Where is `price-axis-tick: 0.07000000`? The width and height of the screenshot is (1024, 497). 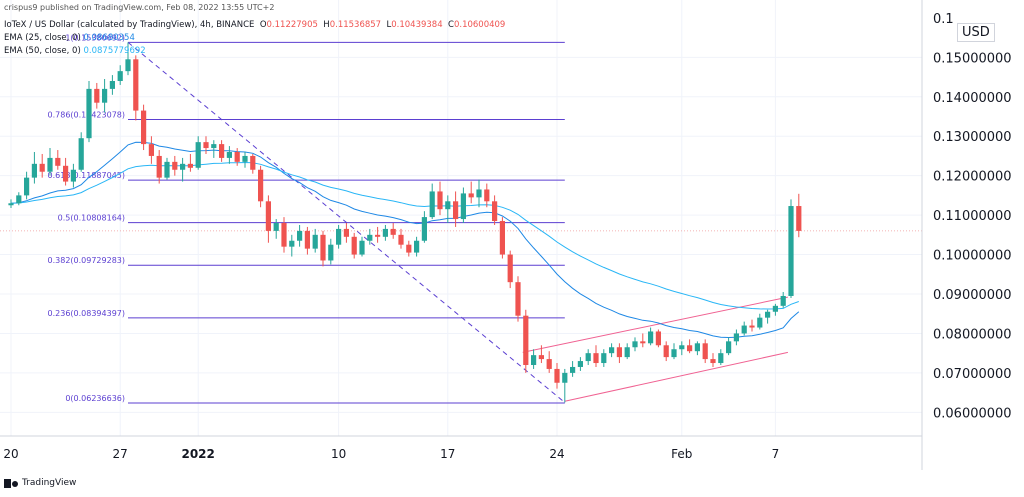 price-axis-tick: 0.07000000 is located at coordinates (972, 374).